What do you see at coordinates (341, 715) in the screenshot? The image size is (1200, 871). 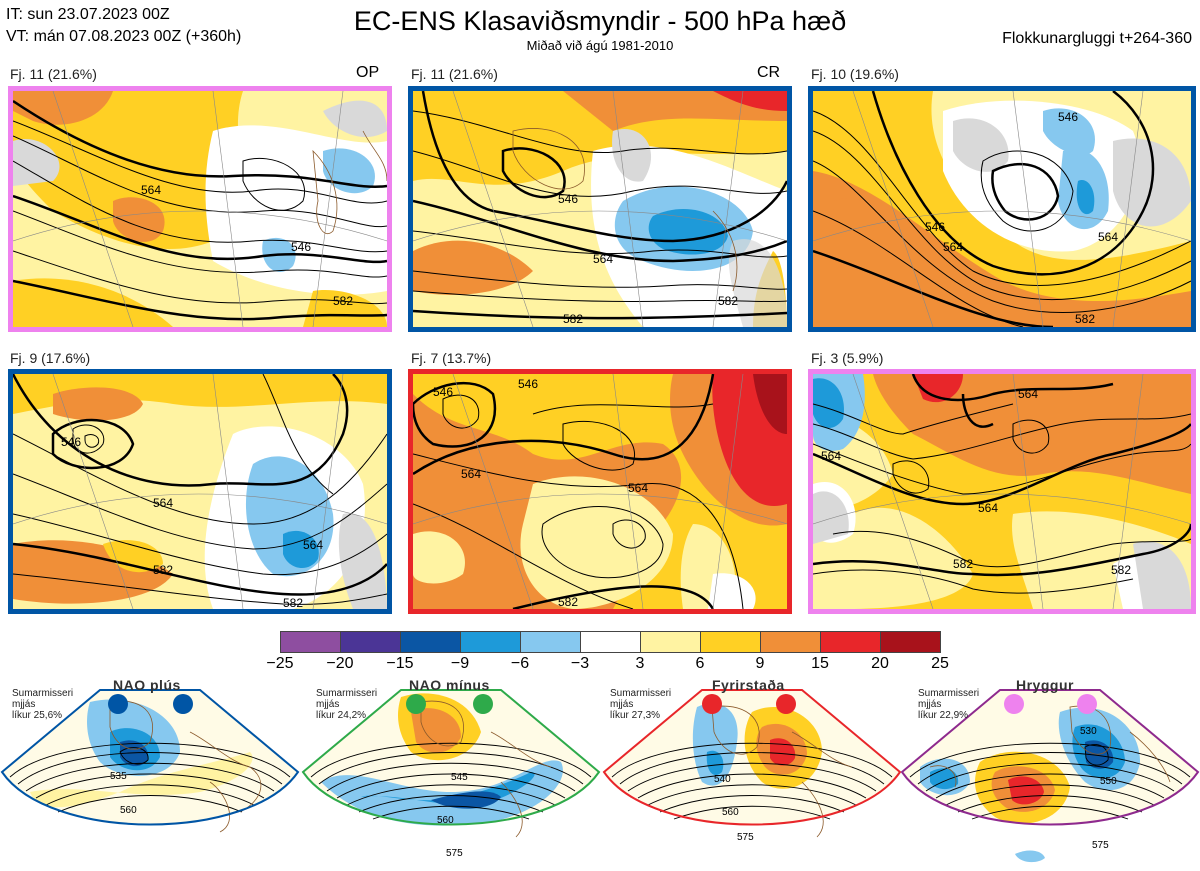 I see `regime-probability: líkur 24,2%` at bounding box center [341, 715].